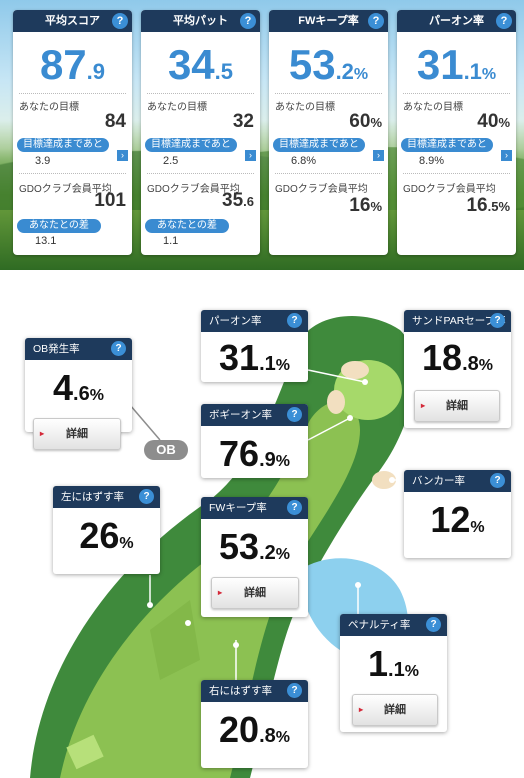  What do you see at coordinates (432, 161) in the screenshot?
I see `gap-value: 8.9%` at bounding box center [432, 161].